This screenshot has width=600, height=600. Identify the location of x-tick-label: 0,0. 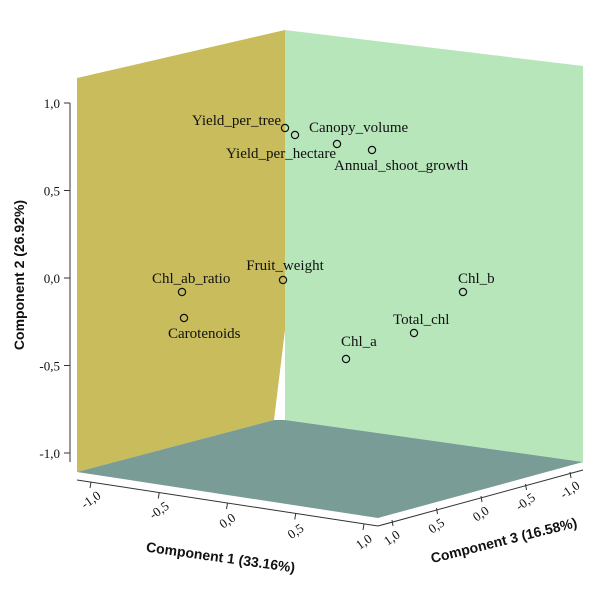
(227, 521).